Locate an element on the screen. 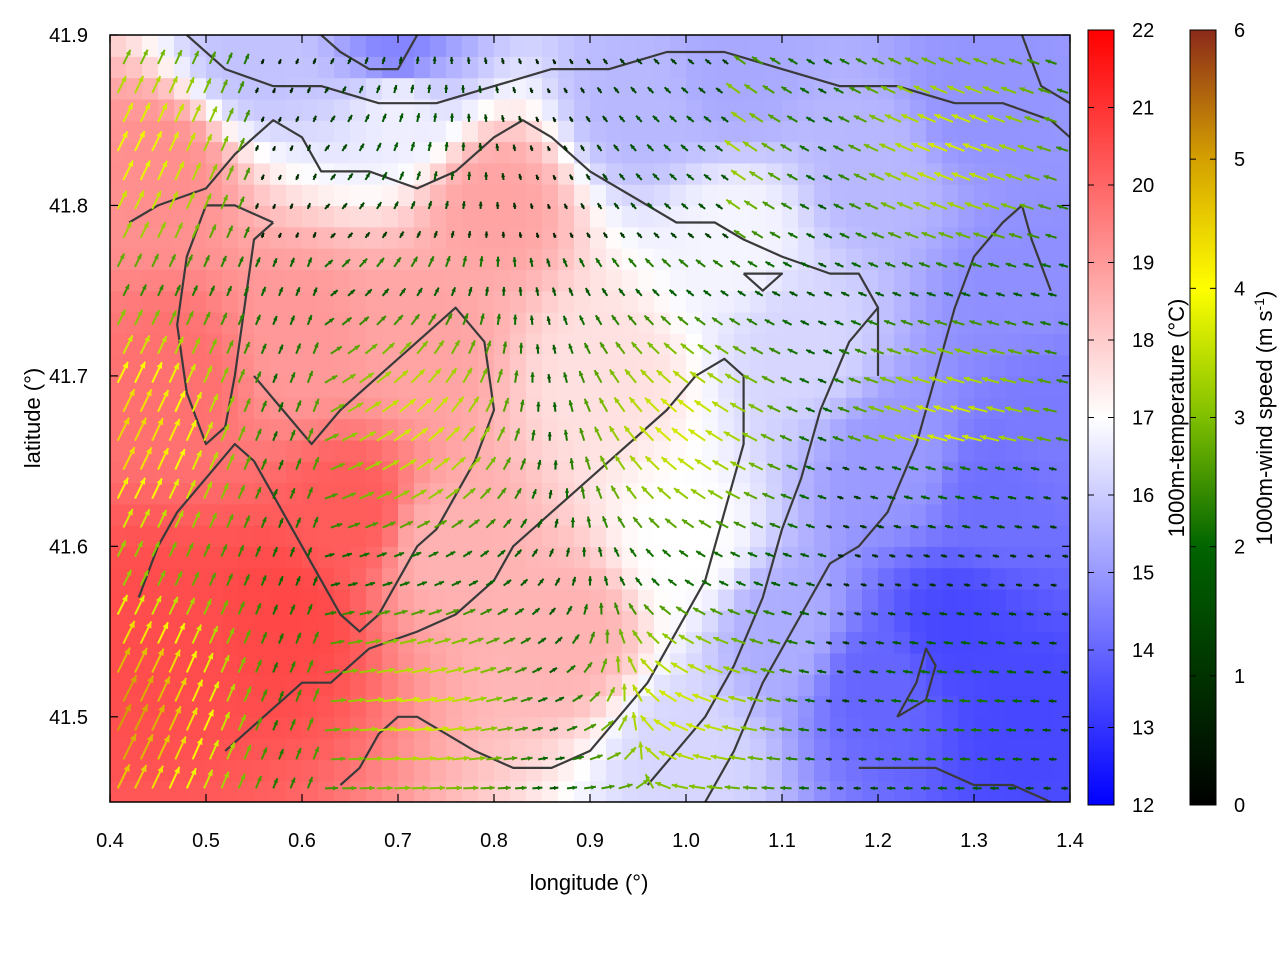 This screenshot has width=1280, height=965. wind-colorbar-label-end: ) is located at coordinates (1264, 294).